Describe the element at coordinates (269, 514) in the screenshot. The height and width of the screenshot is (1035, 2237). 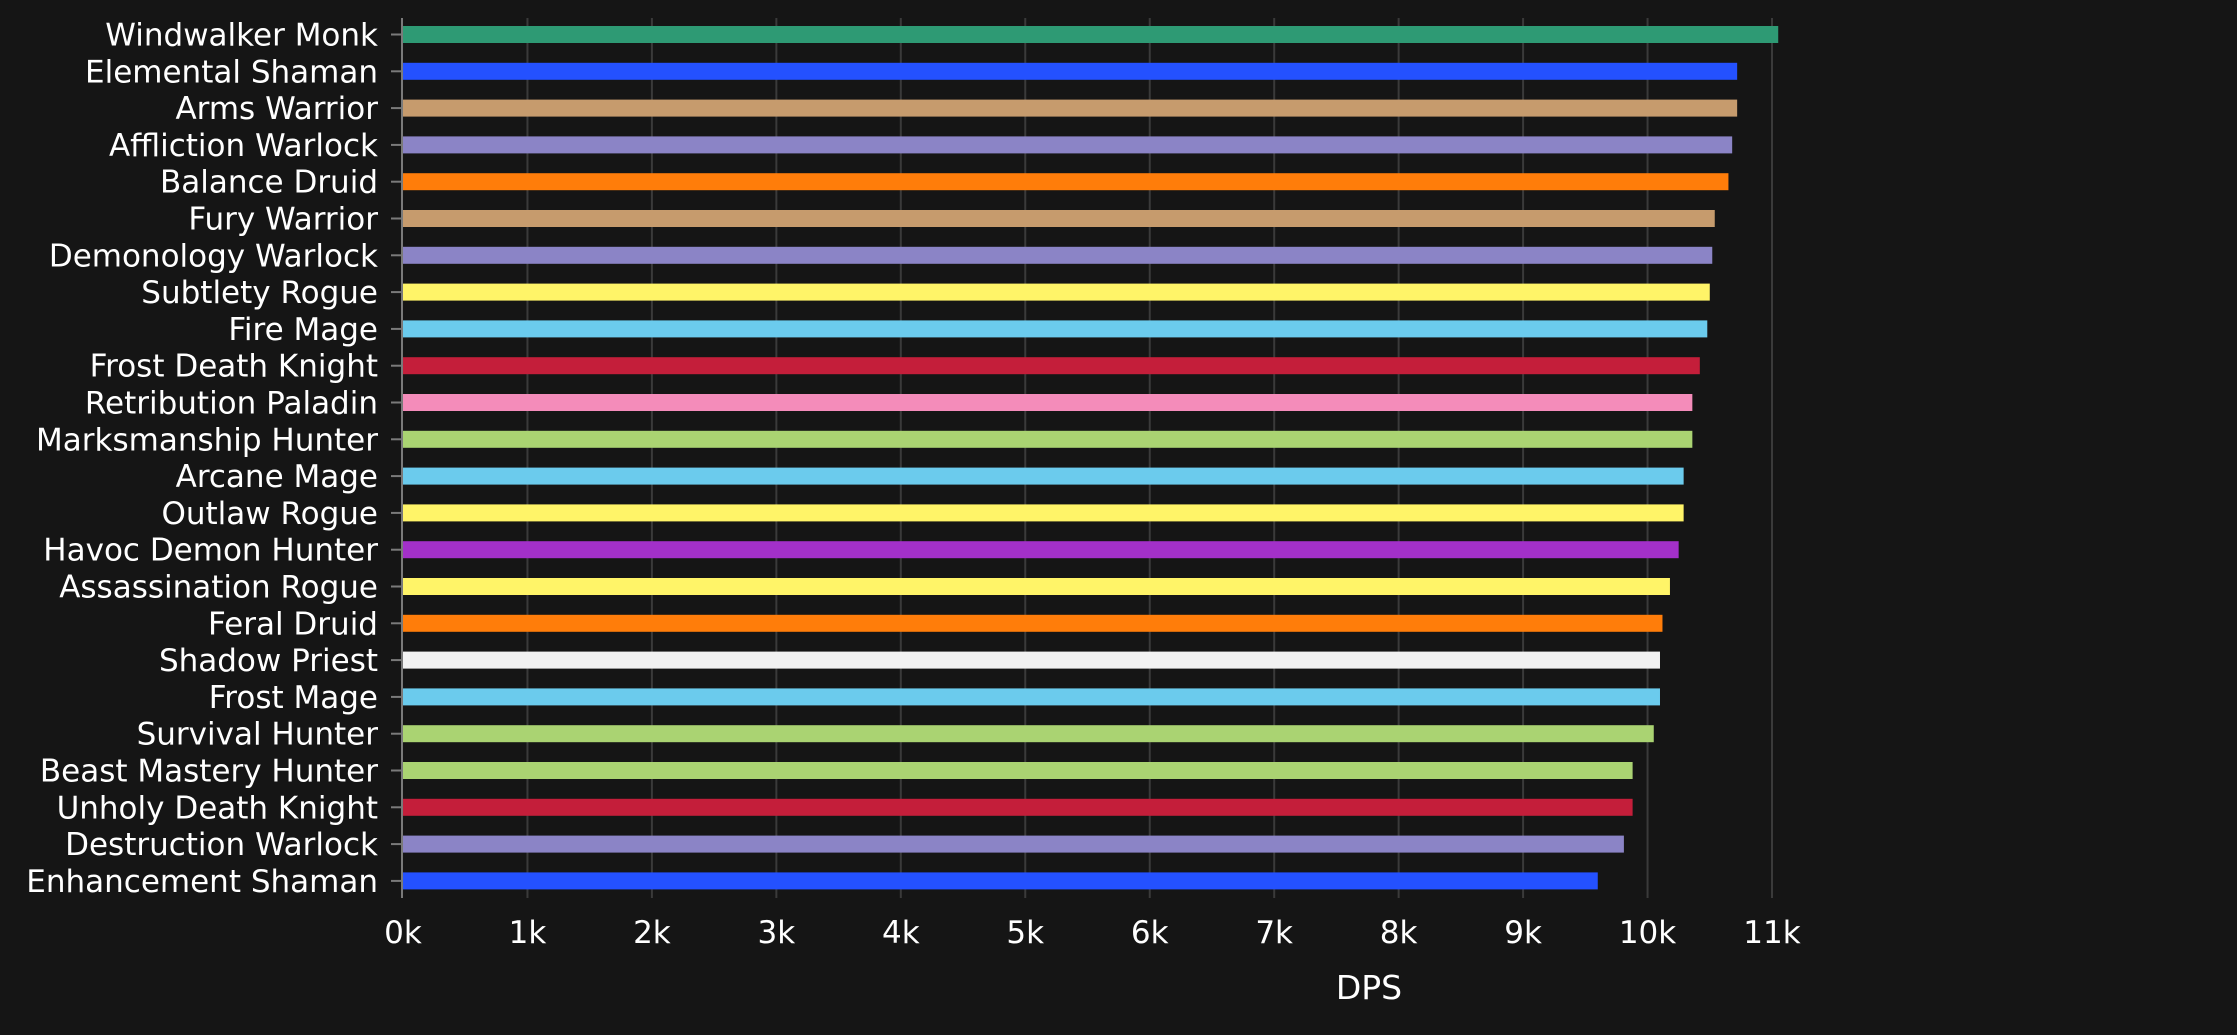
I see `category-label: Outlaw Rogue` at that location.